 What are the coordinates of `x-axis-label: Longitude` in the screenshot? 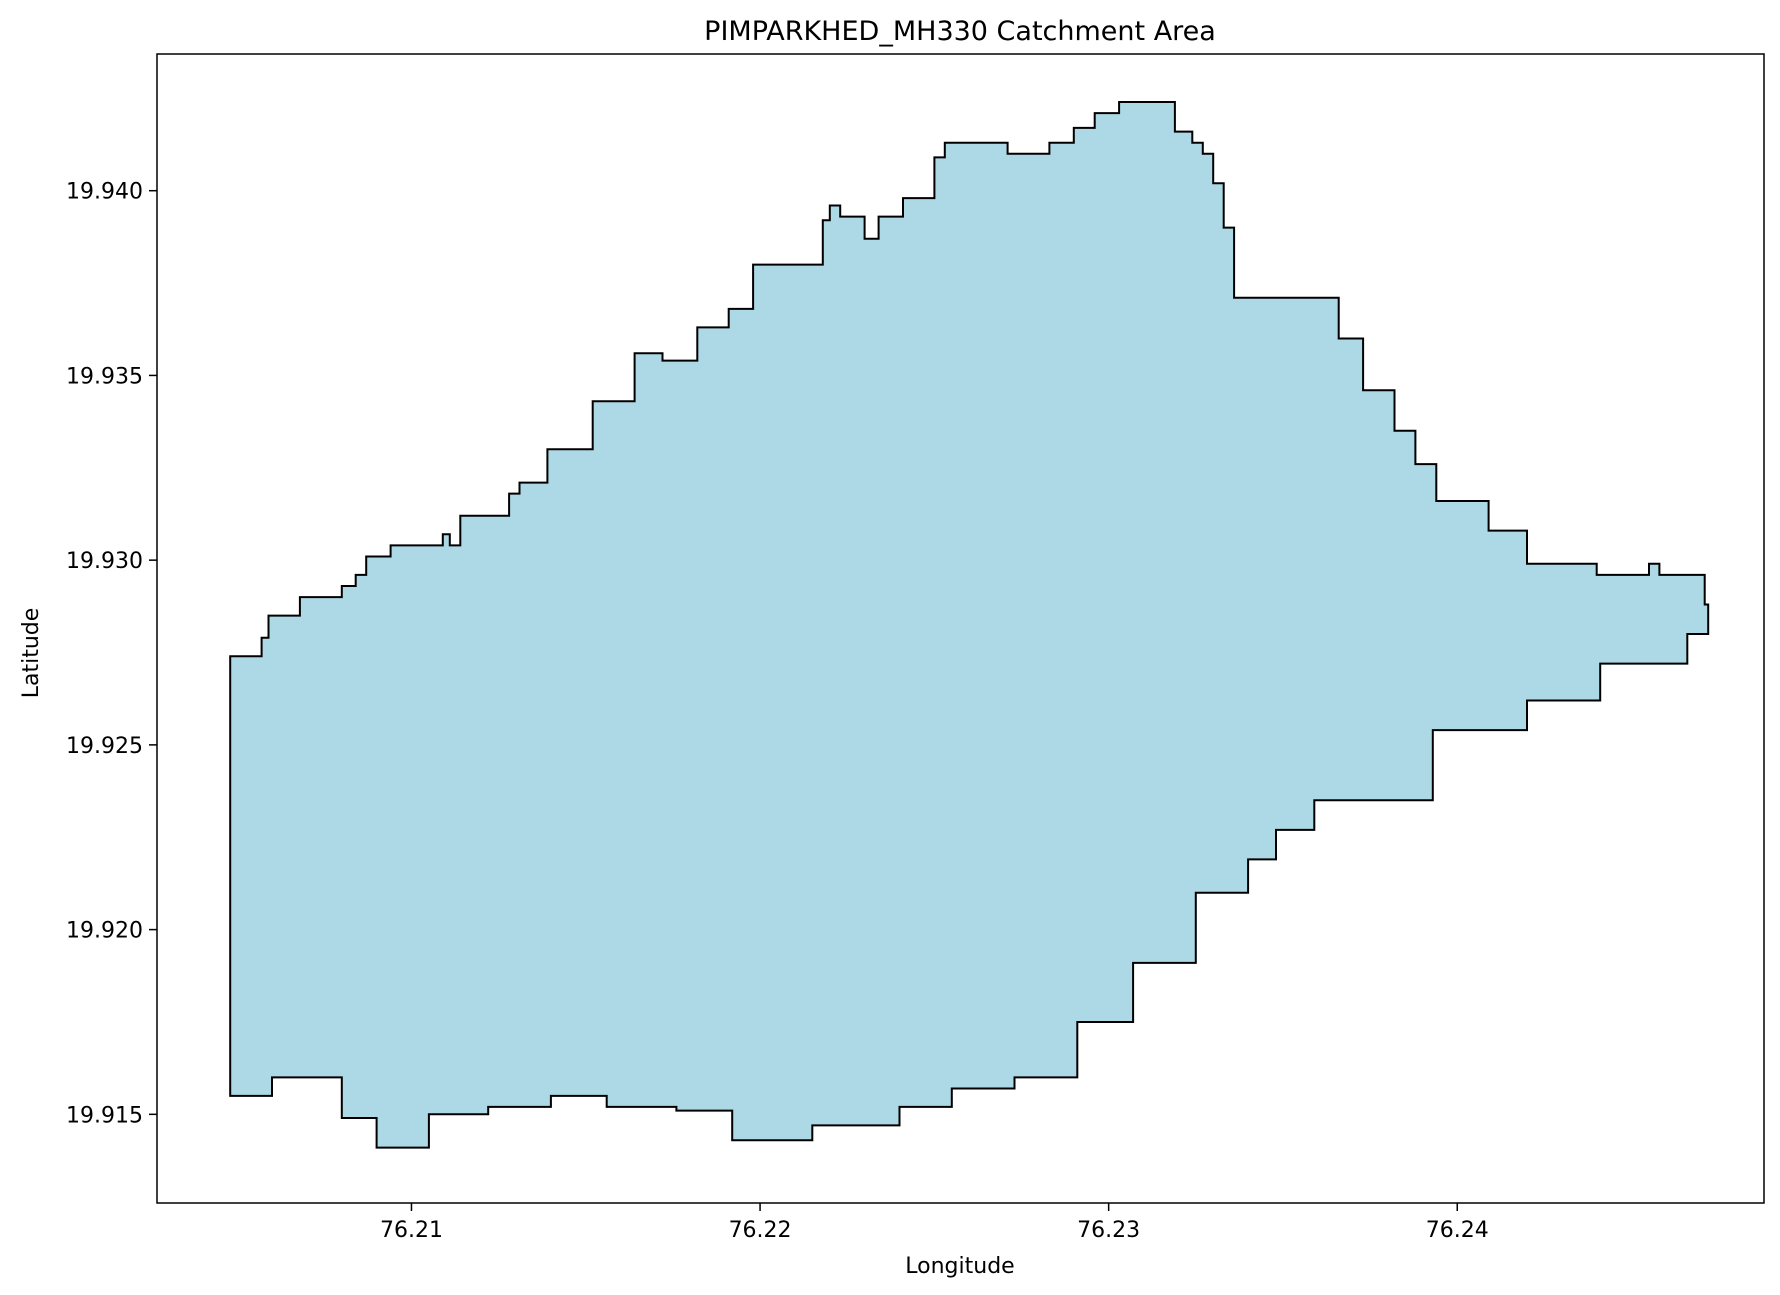 It's located at (959, 1266).